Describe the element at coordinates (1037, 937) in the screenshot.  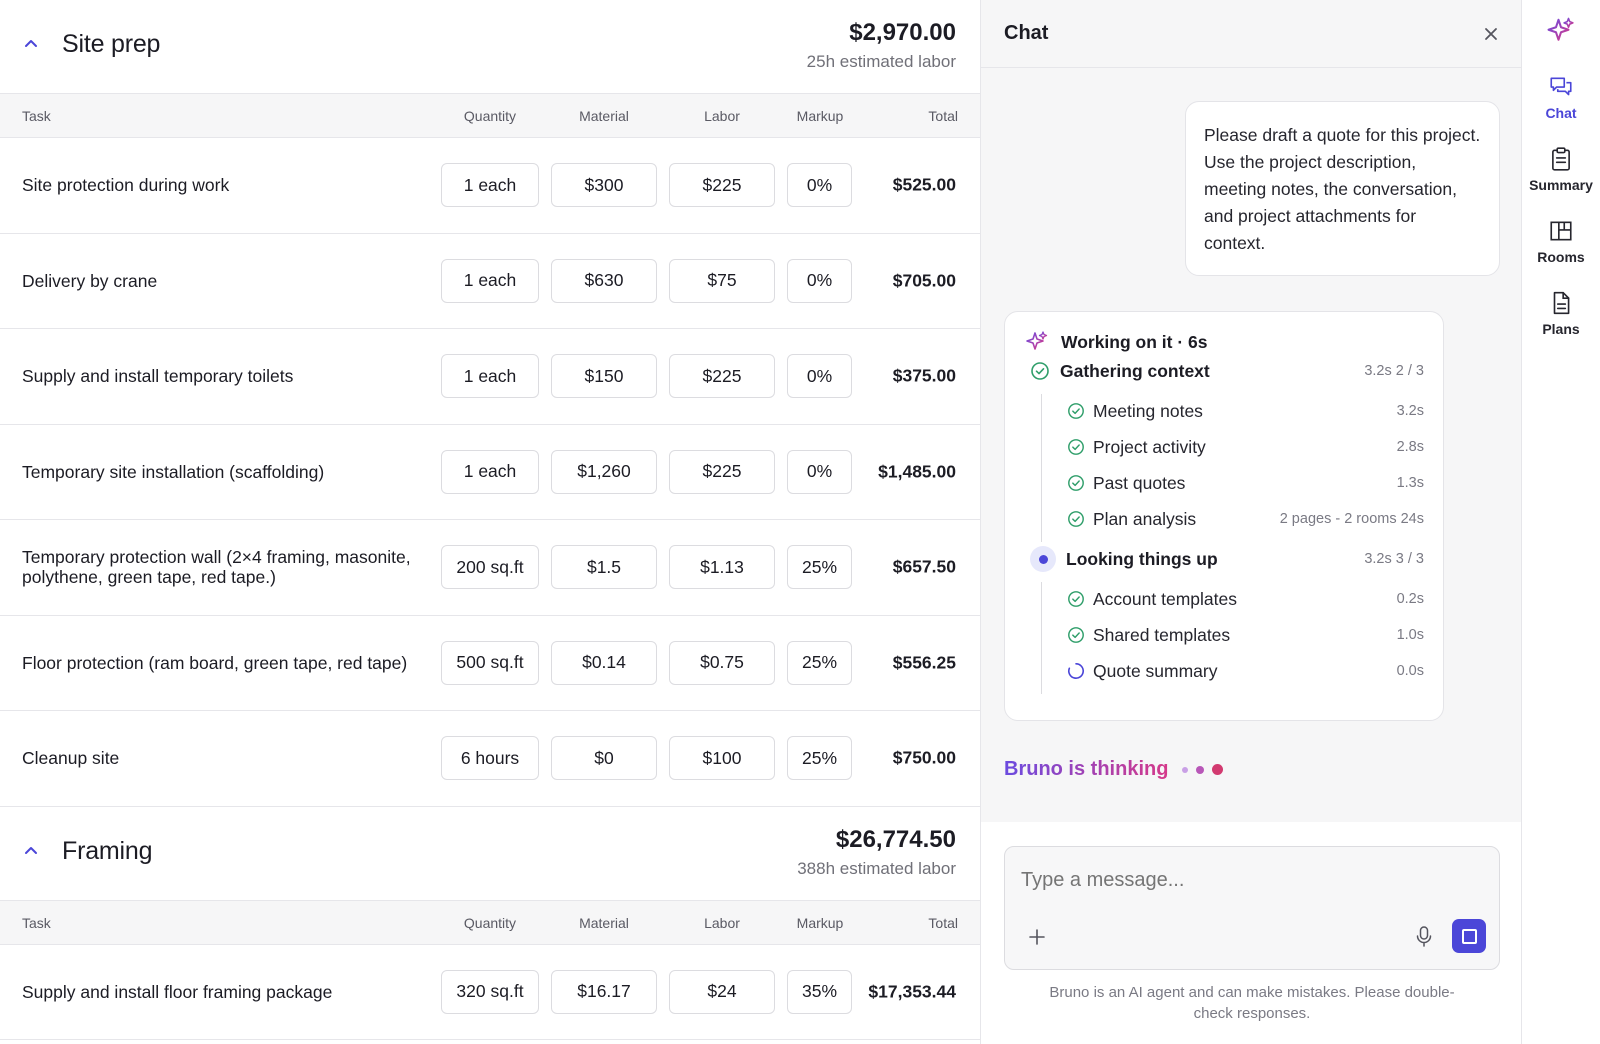
I see `plus-icon` at that location.